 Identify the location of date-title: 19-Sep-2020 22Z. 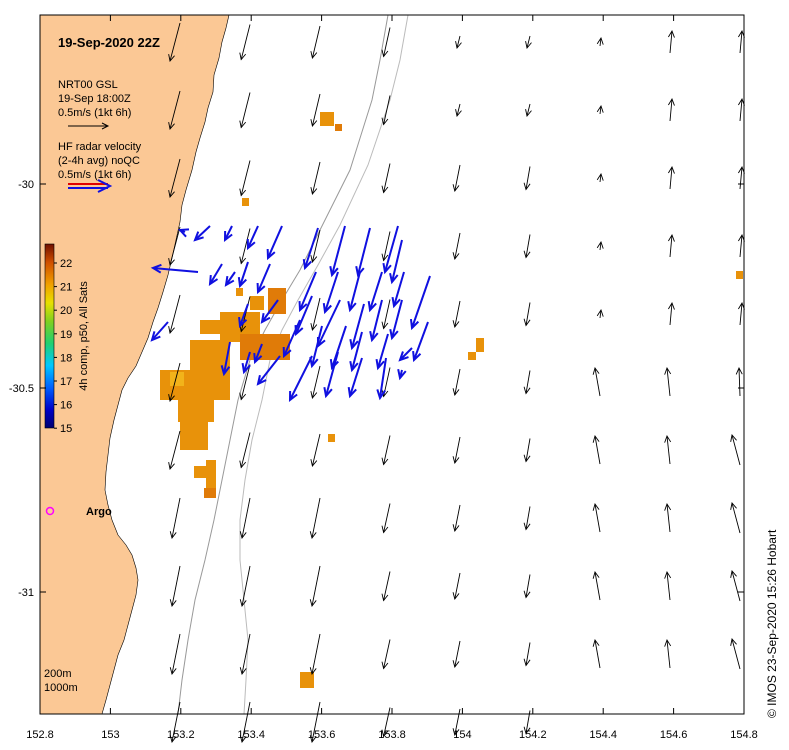
(109, 42).